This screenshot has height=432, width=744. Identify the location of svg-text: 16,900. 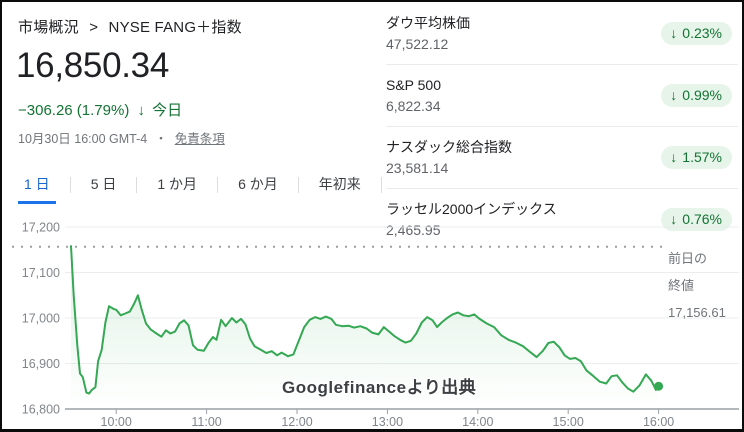
(41, 364).